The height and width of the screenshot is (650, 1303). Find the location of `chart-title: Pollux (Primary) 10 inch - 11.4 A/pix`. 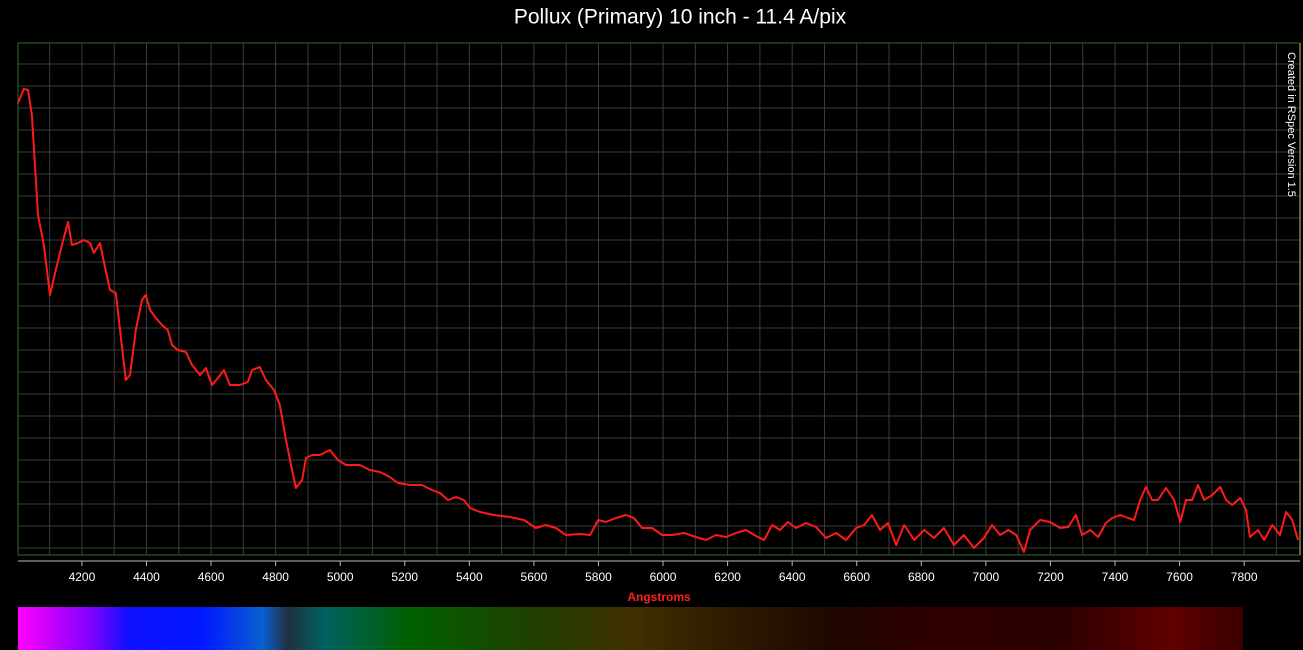

chart-title: Pollux (Primary) 10 inch - 11.4 A/pix is located at coordinates (680, 17).